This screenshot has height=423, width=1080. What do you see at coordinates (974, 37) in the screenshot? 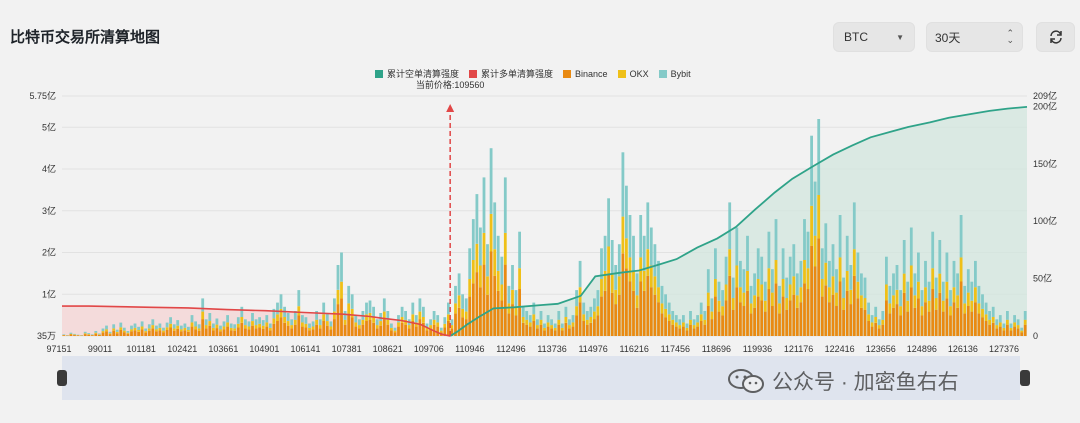
I see `range-select: 30天 ⌃ ⌄` at bounding box center [974, 37].